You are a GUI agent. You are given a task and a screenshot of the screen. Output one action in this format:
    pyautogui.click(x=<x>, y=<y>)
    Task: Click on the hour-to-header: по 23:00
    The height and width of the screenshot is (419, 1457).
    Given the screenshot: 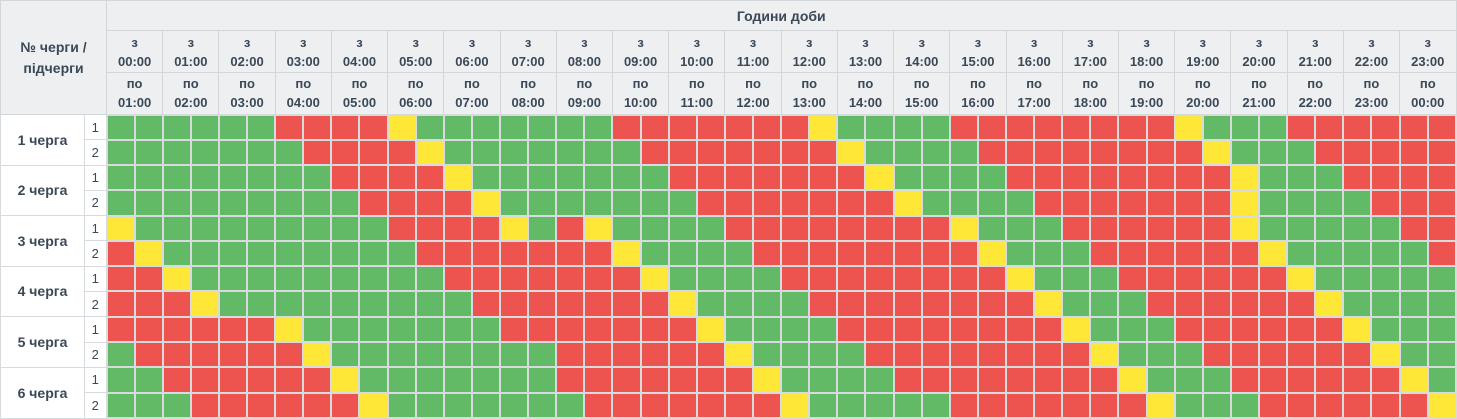 What is the action you would take?
    pyautogui.click(x=1371, y=93)
    